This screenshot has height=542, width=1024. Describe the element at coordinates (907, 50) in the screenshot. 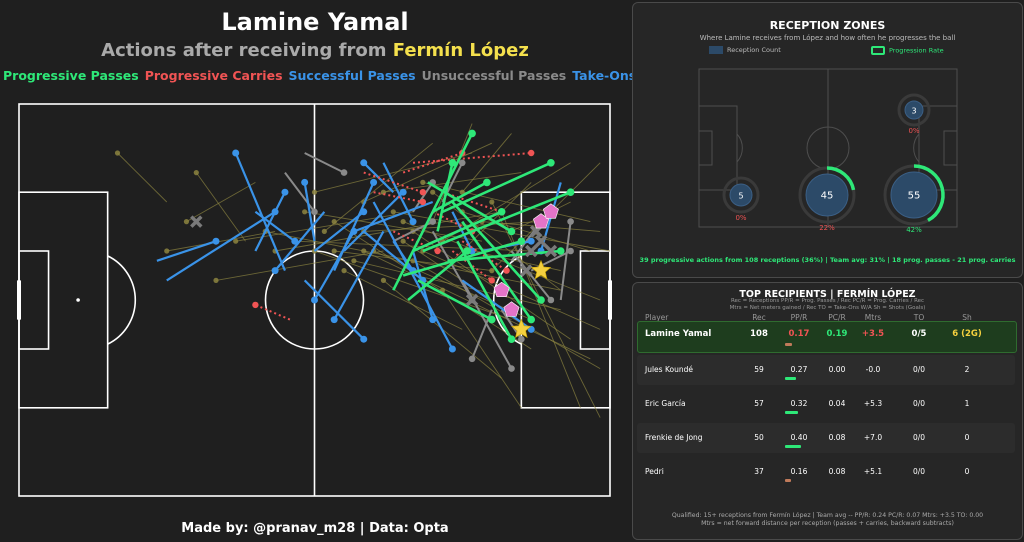

I see `zone-legend-rate: Progression Rate` at that location.